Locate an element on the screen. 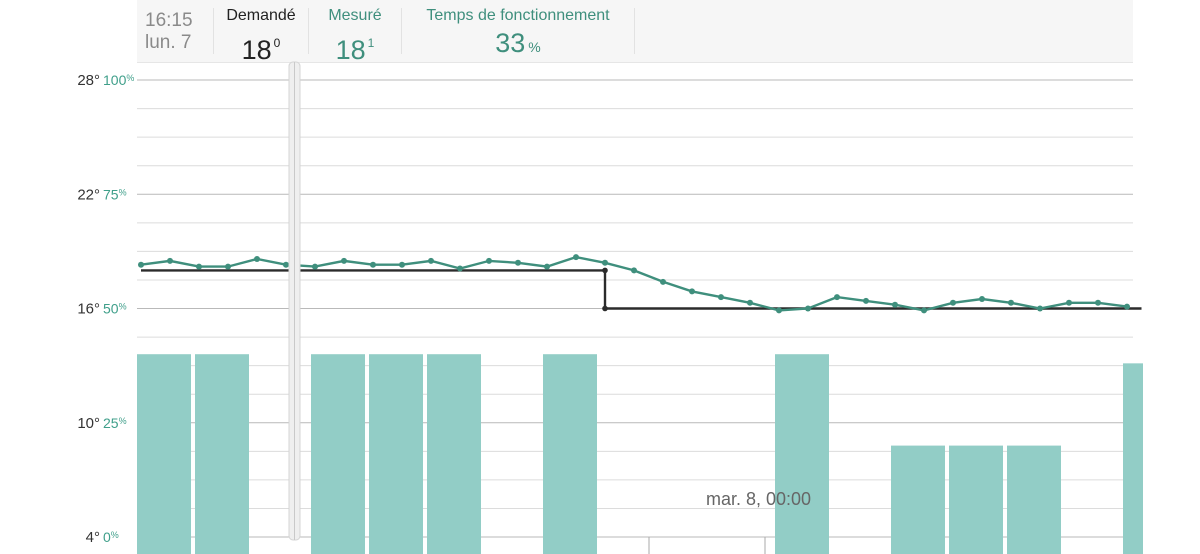 This screenshot has width=1200, height=554. pct-axis-label: 25% is located at coordinates (115, 423).